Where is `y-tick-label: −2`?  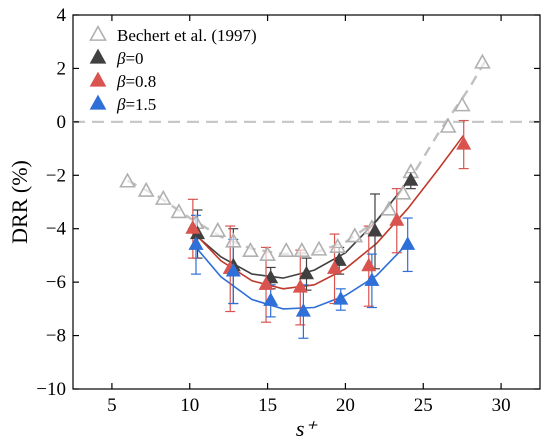 y-tick-label: −2 is located at coordinates (56, 175).